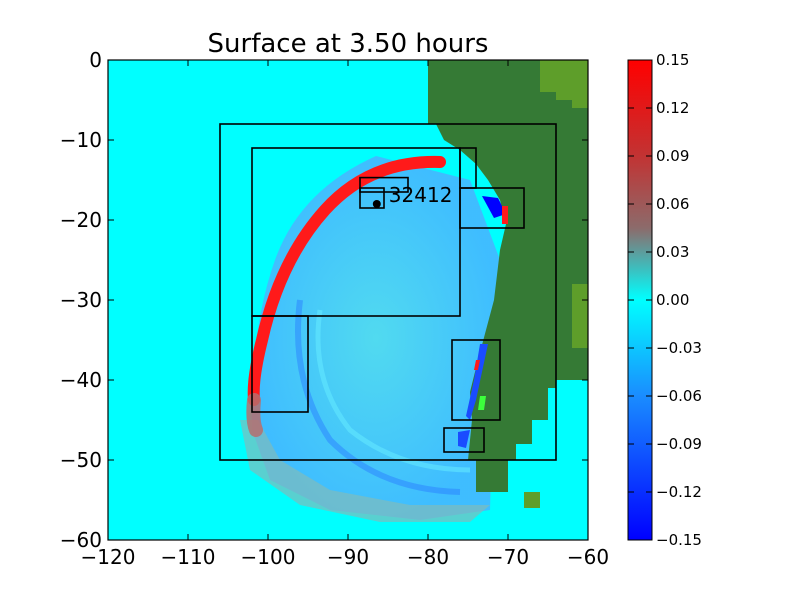 The width and height of the screenshot is (800, 600). What do you see at coordinates (679, 396) in the screenshot?
I see `colorbar-tick-label: −0.06` at bounding box center [679, 396].